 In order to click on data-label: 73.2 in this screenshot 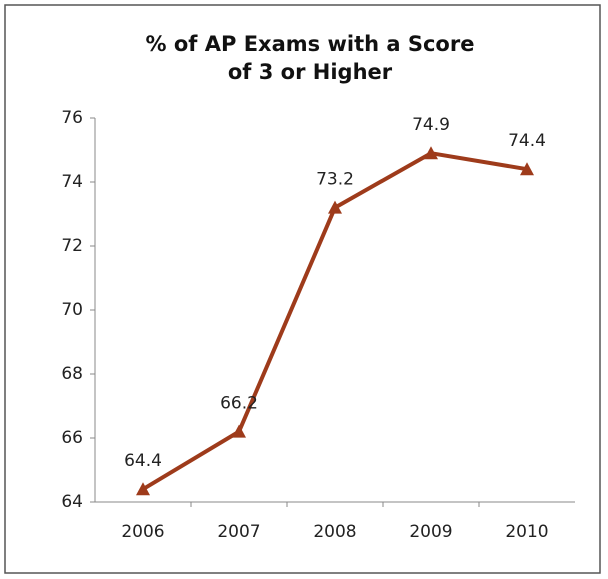, I will do `click(335, 180)`.